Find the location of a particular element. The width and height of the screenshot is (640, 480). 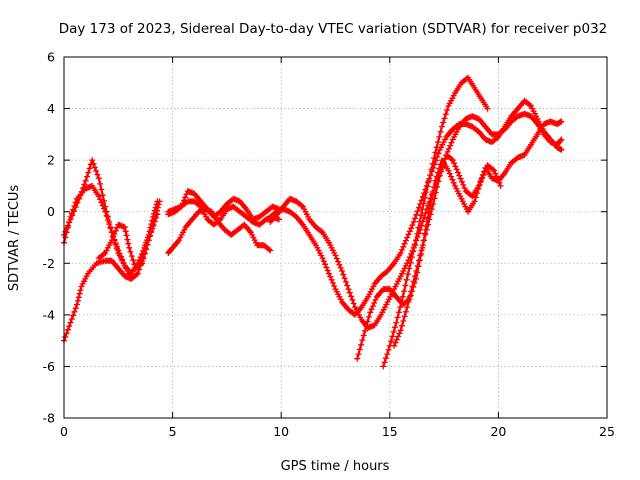

x-tick-label: 10 is located at coordinates (281, 431).